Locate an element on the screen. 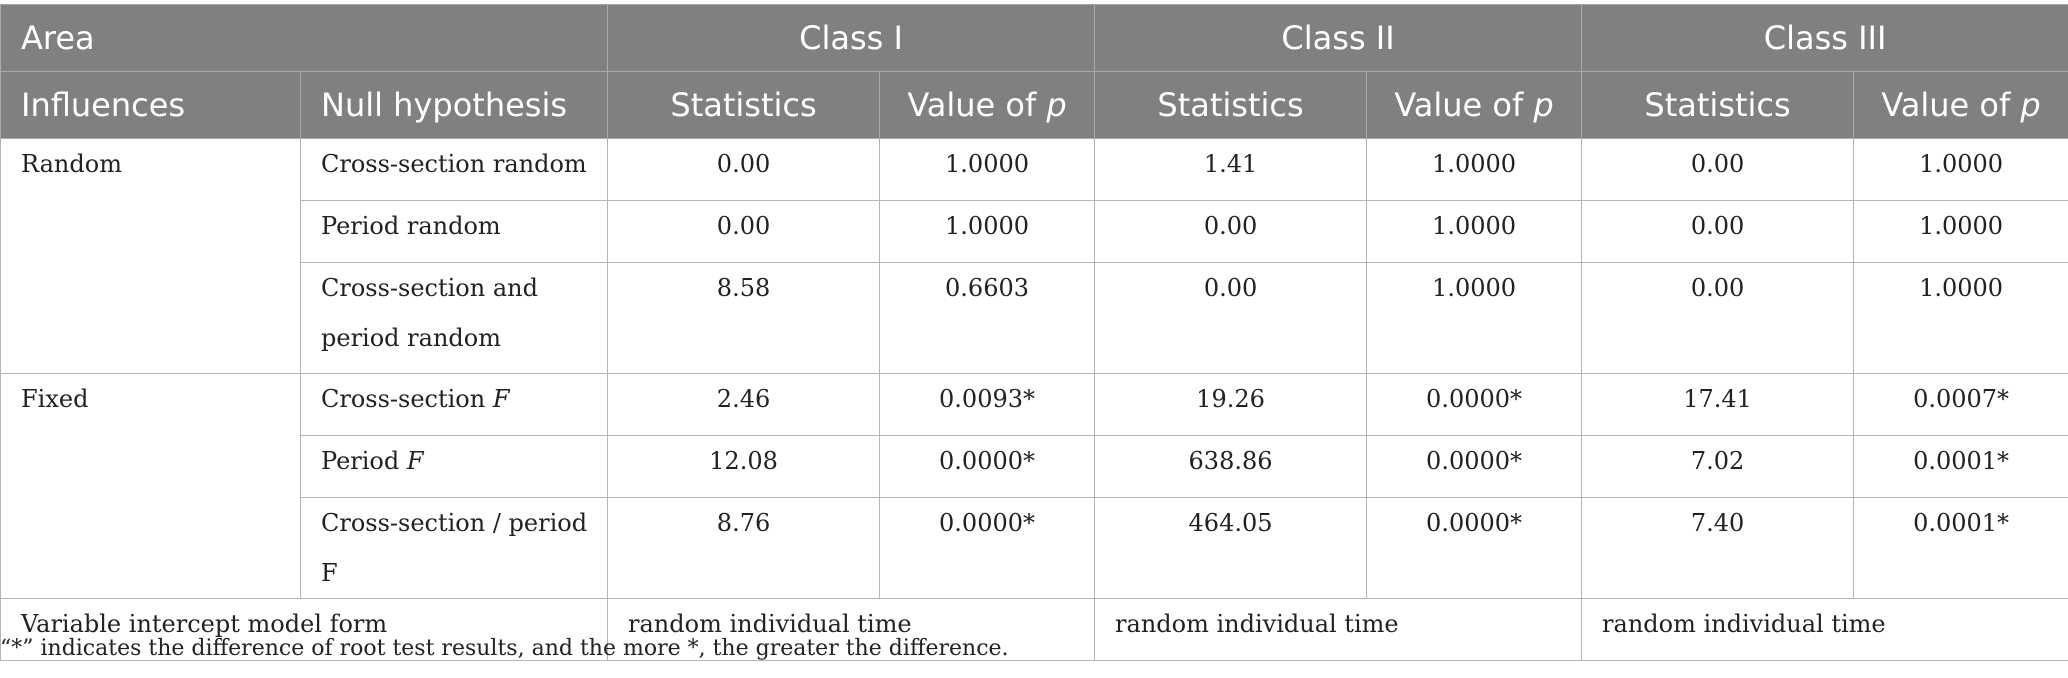  header-area: Area is located at coordinates (304, 38).